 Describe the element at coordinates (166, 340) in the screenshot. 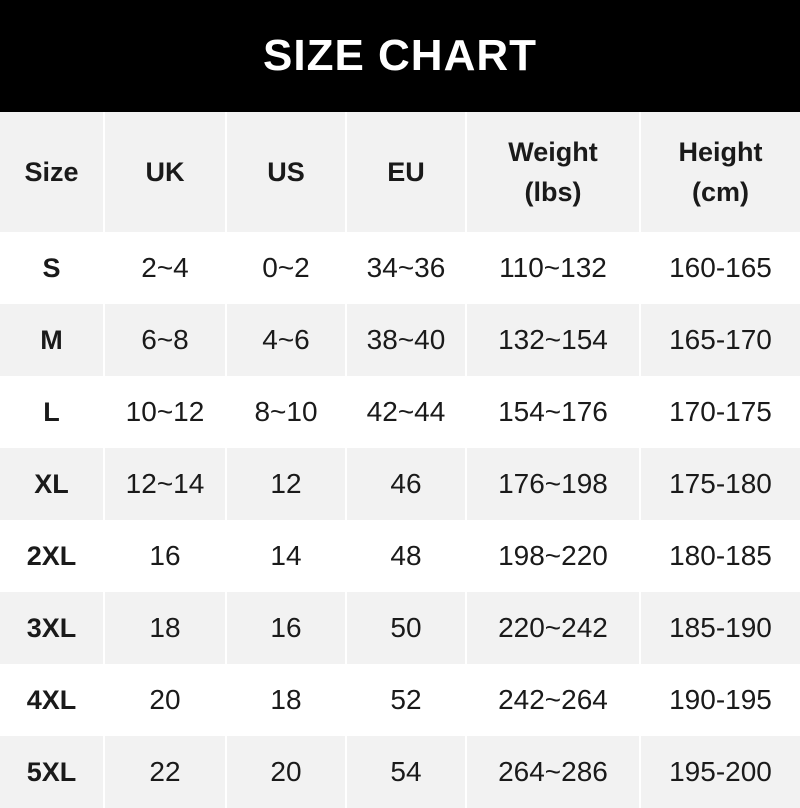

I see `table-cell: 6~8` at that location.